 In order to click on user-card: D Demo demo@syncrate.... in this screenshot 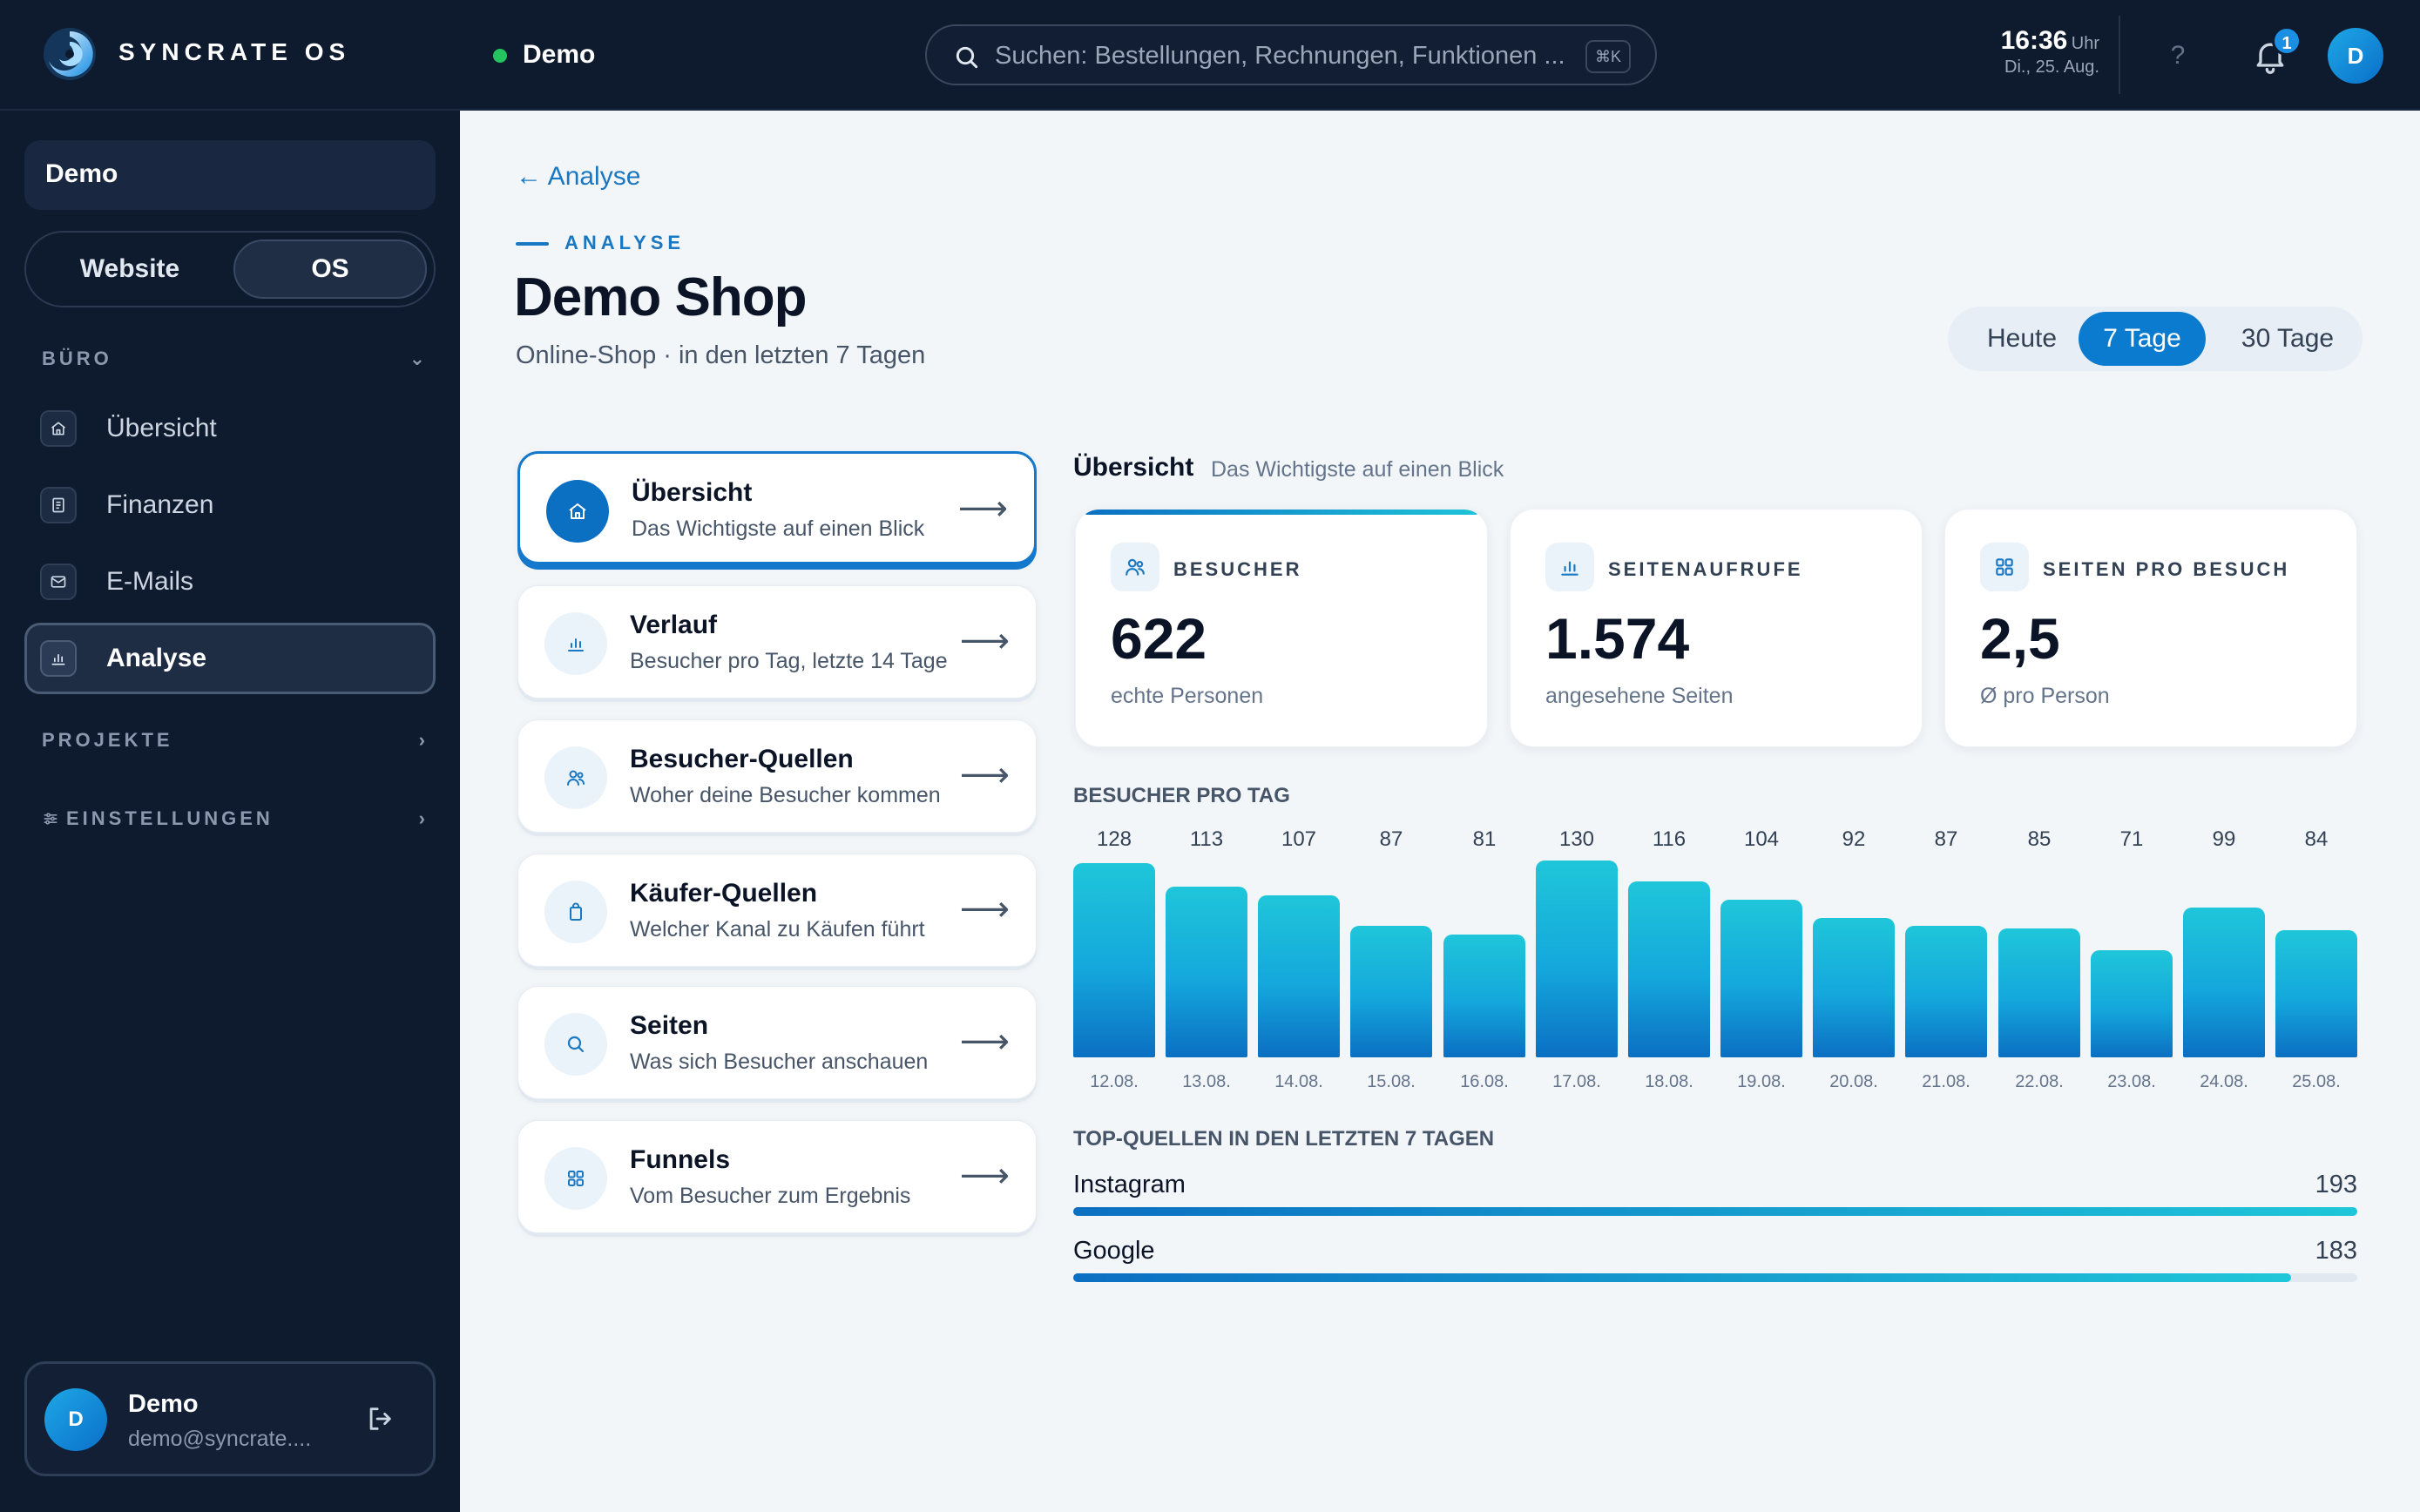, I will do `click(230, 1418)`.